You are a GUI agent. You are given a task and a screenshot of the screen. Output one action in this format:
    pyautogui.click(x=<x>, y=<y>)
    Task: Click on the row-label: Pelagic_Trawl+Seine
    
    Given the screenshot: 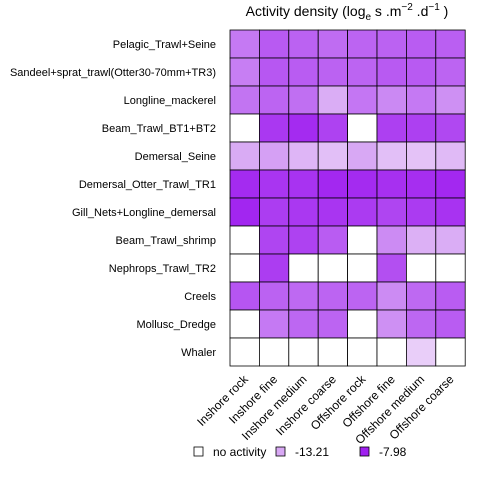 What is the action you would take?
    pyautogui.click(x=164, y=45)
    